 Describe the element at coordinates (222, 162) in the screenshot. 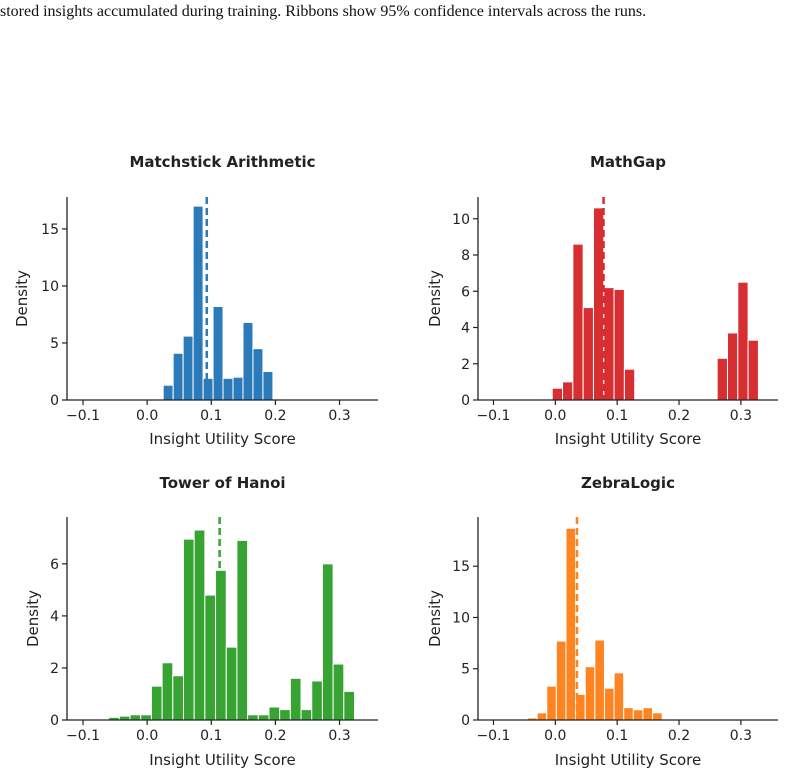

I see `chart-title: Matchstick Arithmetic` at that location.